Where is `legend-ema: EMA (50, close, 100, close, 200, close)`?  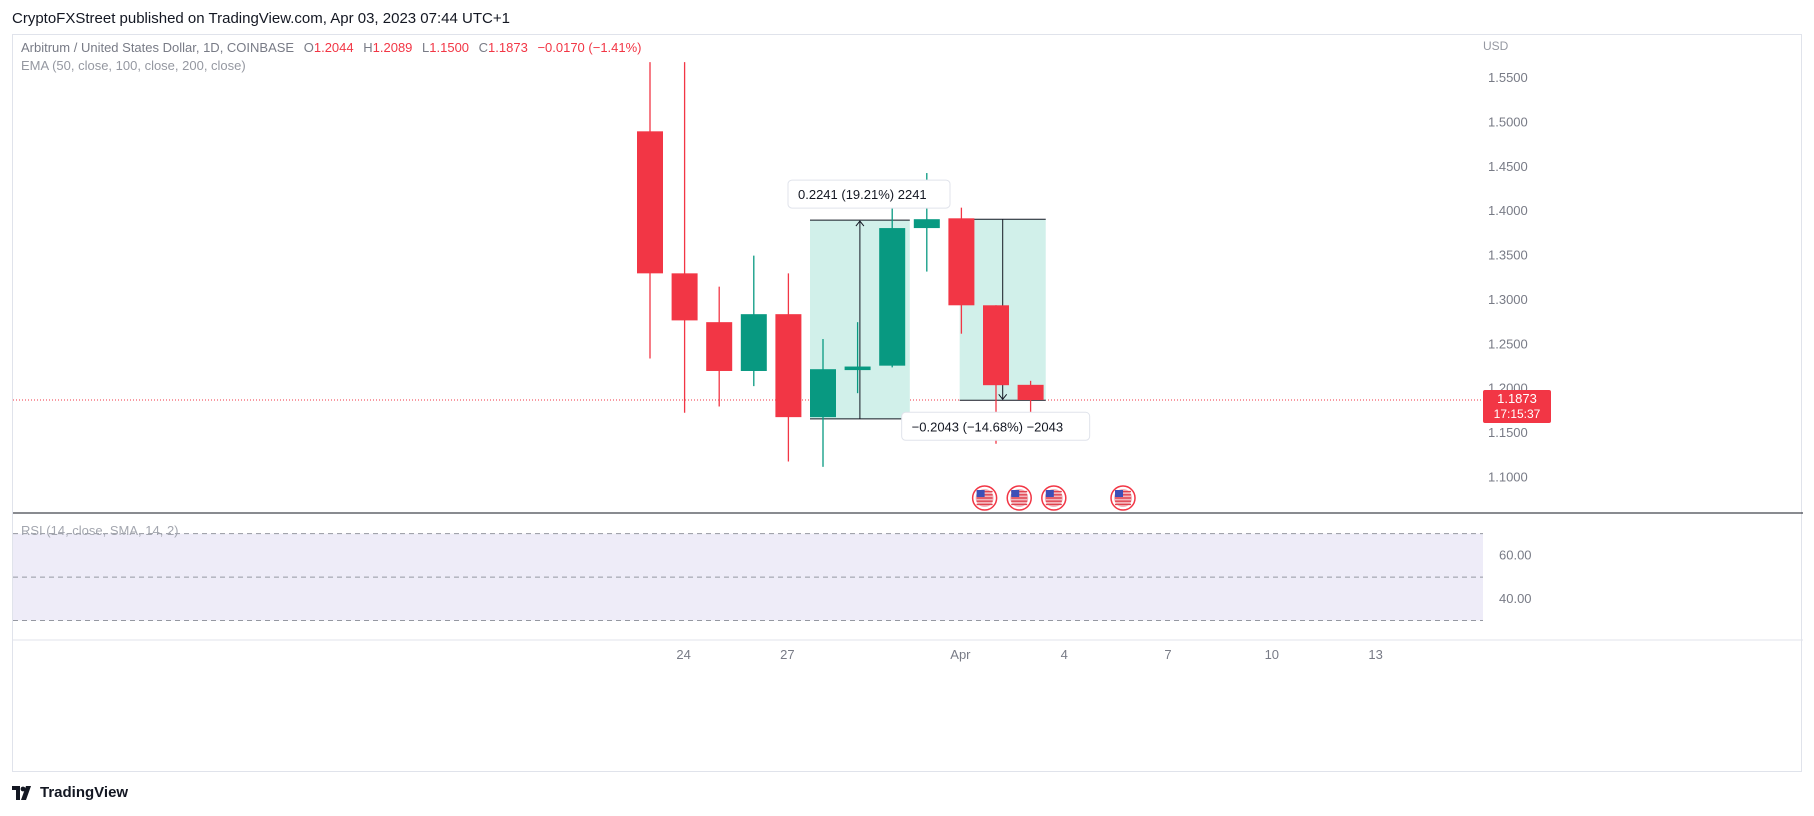 legend-ema: EMA (50, close, 100, close, 200, close) is located at coordinates (133, 65).